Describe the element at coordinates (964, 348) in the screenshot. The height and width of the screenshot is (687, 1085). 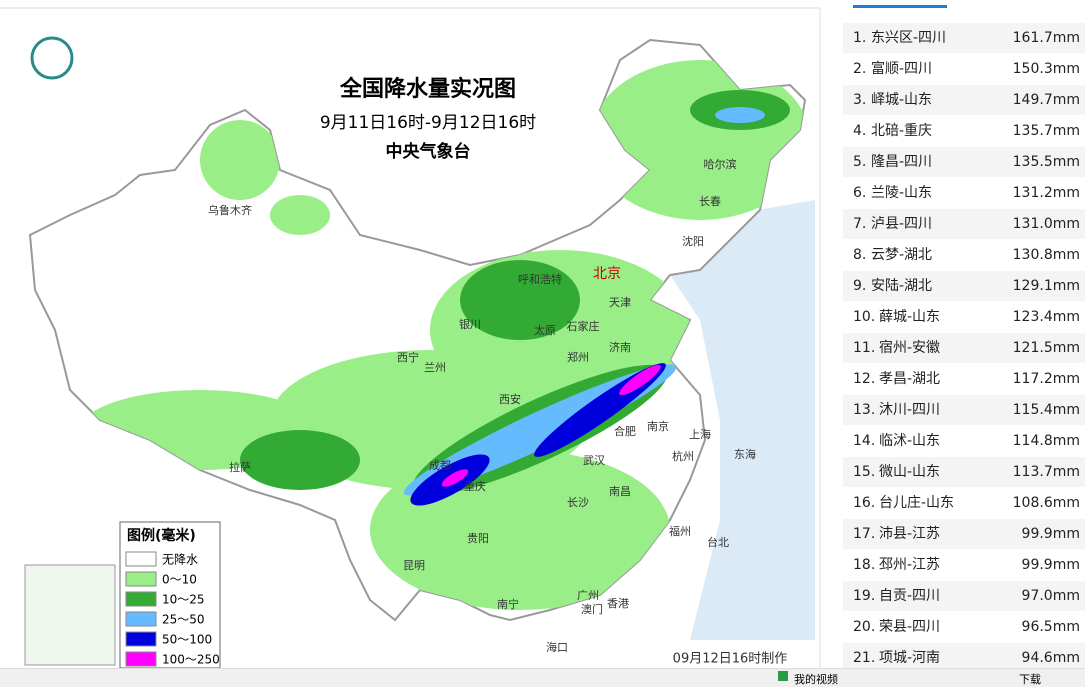
I see `ranking-row: 11. 宿州-安徽 121.5mm` at that location.